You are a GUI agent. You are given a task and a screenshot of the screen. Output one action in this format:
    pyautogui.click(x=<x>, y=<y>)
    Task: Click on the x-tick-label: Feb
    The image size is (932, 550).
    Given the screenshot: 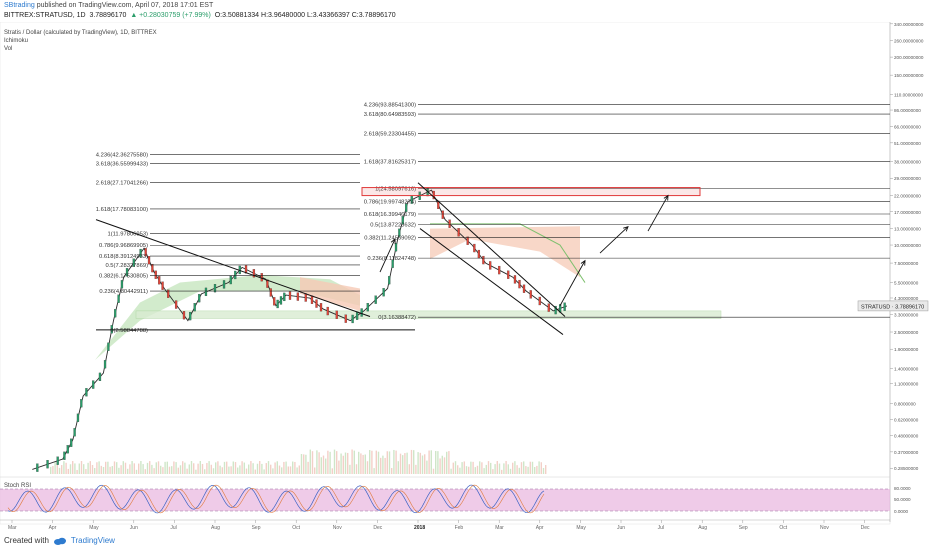 What is the action you would take?
    pyautogui.click(x=459, y=528)
    